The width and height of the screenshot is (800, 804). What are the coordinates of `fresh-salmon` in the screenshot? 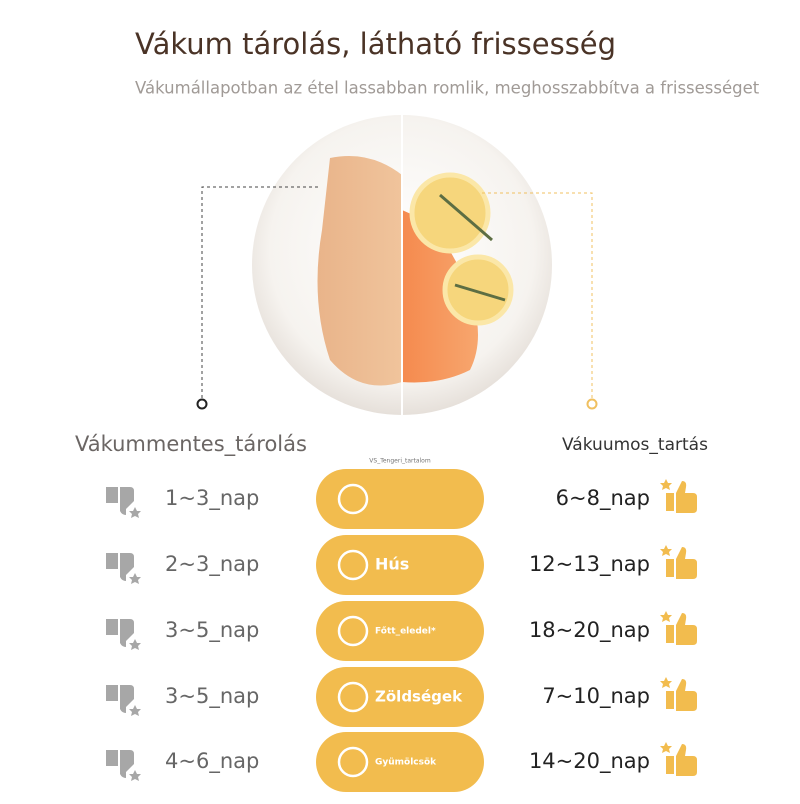 It's located at (440, 296).